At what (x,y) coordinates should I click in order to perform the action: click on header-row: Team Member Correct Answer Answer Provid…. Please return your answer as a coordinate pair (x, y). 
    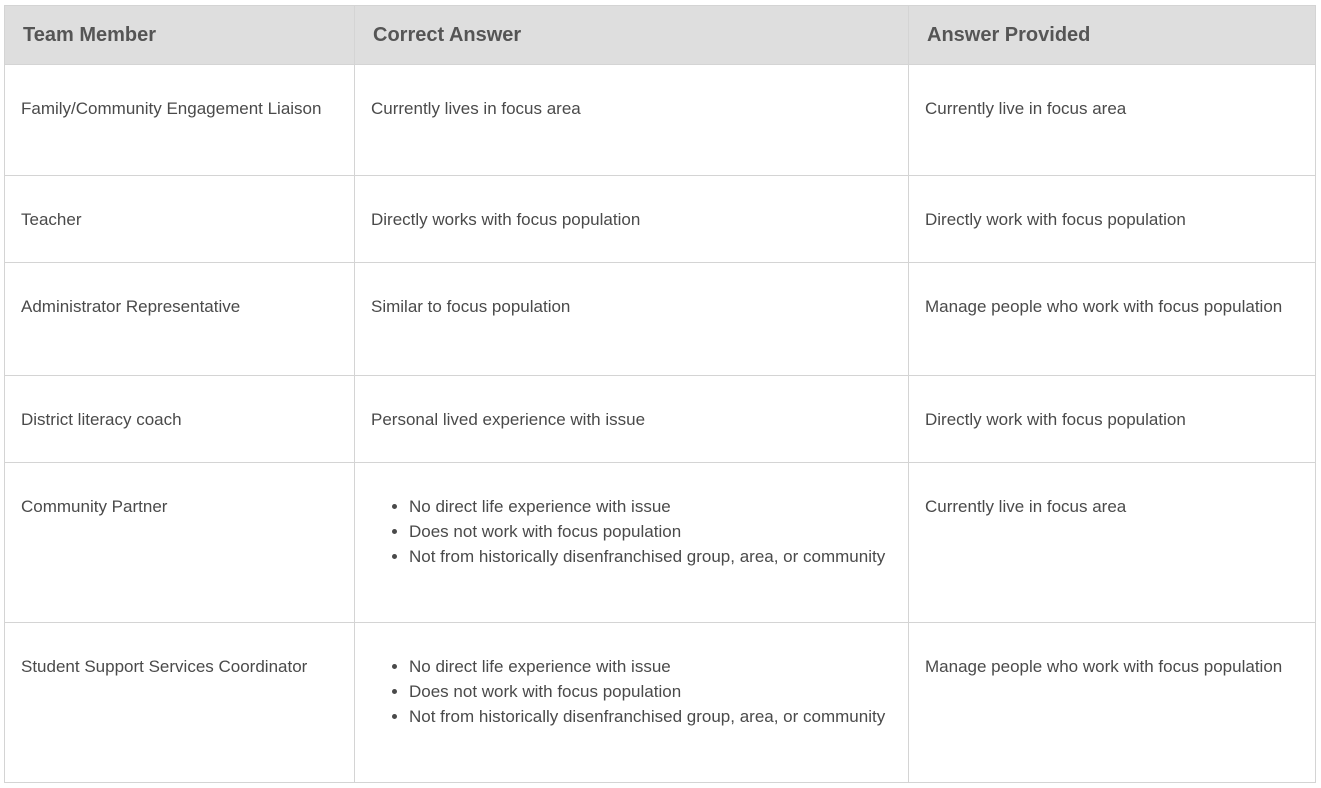
    Looking at the image, I should click on (660, 35).